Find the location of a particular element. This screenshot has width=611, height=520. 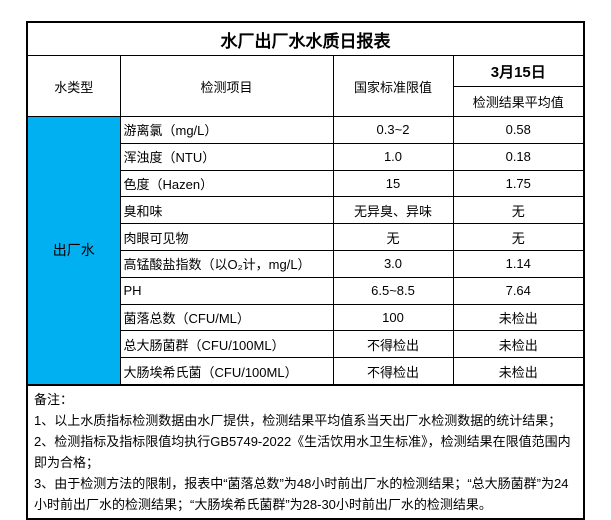

column-header-standard: 国家标准限值 is located at coordinates (393, 86).